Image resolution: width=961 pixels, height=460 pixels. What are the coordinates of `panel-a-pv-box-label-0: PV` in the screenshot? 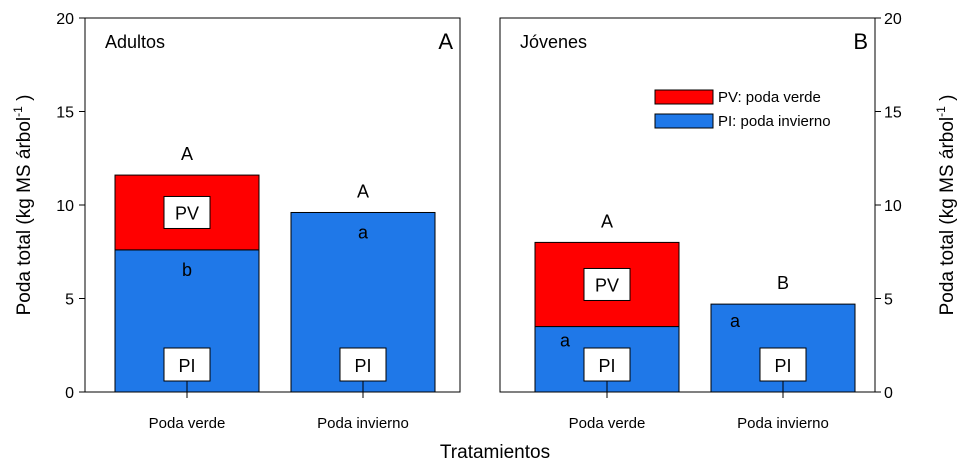 It's located at (187, 213).